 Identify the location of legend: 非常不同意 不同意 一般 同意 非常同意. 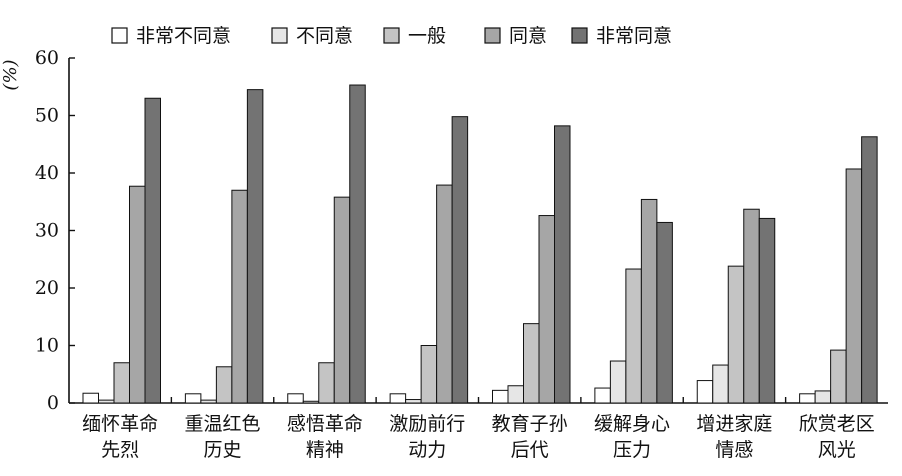
(391, 36).